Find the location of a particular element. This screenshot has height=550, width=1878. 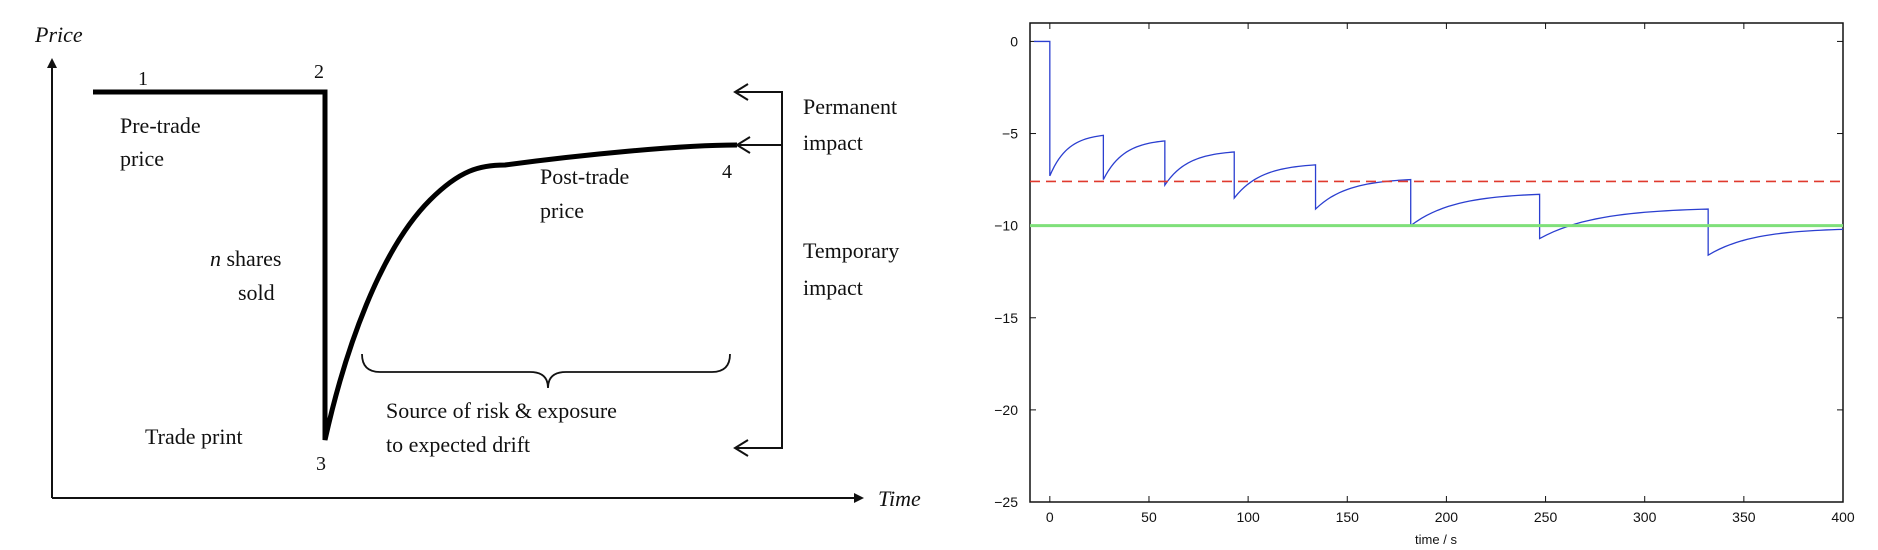

point-label-4: 4 is located at coordinates (727, 172).